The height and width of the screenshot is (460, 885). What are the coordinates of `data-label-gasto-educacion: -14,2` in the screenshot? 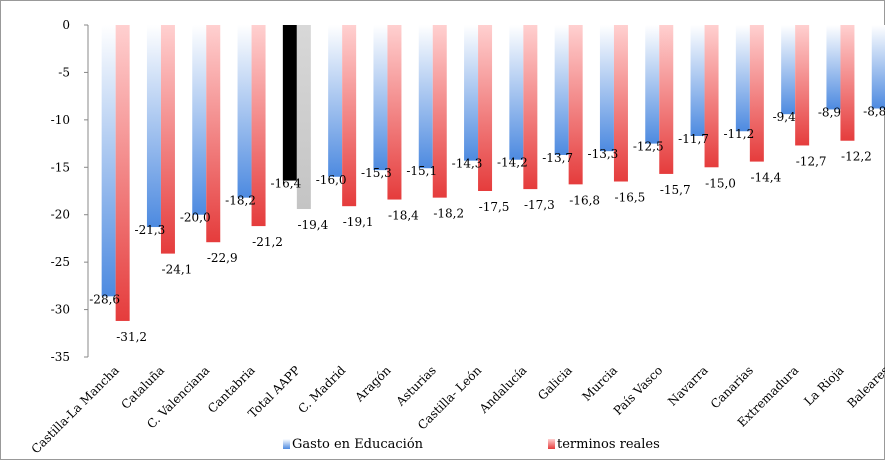 It's located at (512, 163).